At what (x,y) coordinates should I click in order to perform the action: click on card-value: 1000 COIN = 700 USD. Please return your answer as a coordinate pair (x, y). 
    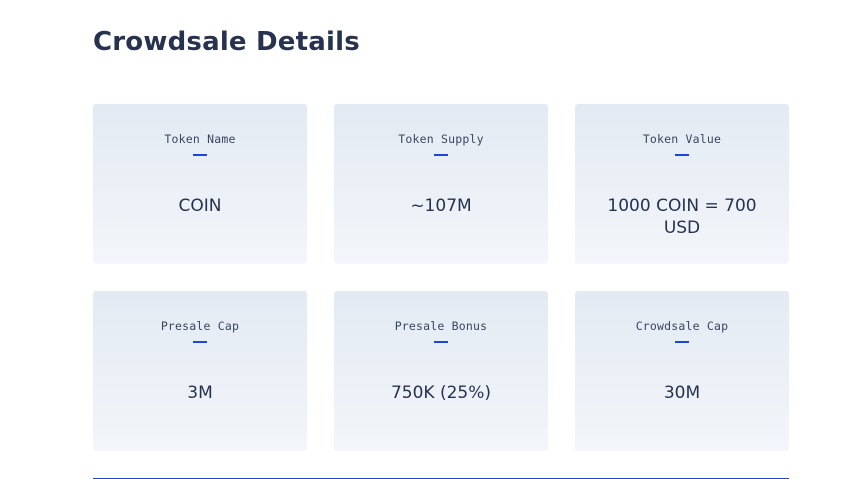
    Looking at the image, I should click on (682, 217).